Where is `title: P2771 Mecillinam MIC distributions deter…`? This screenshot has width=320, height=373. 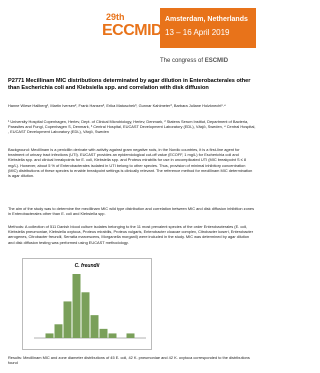 title: P2771 Mecillinam MIC distributions deter… is located at coordinates (129, 84).